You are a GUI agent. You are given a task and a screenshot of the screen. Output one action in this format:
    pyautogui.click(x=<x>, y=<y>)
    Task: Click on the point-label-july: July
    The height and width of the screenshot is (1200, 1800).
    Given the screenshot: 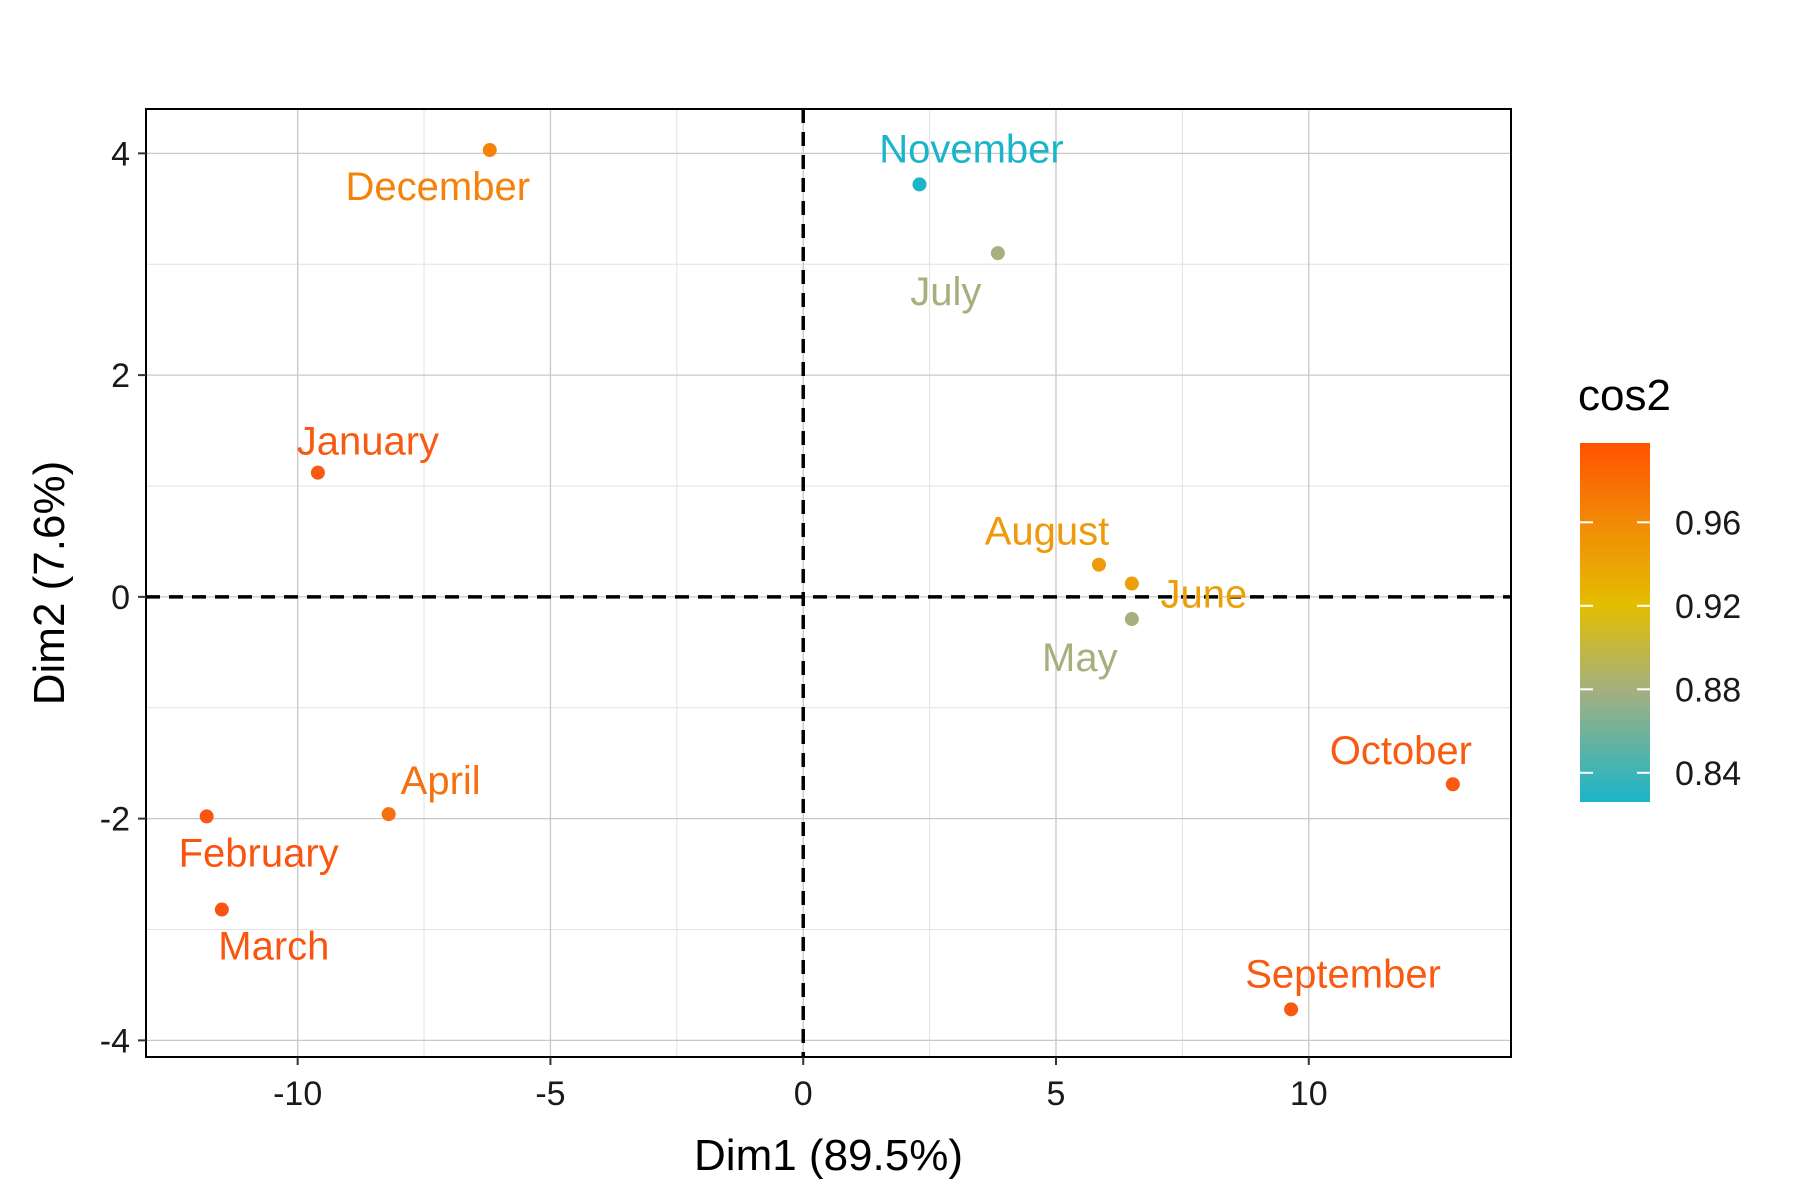 What is the action you would take?
    pyautogui.click(x=945, y=292)
    